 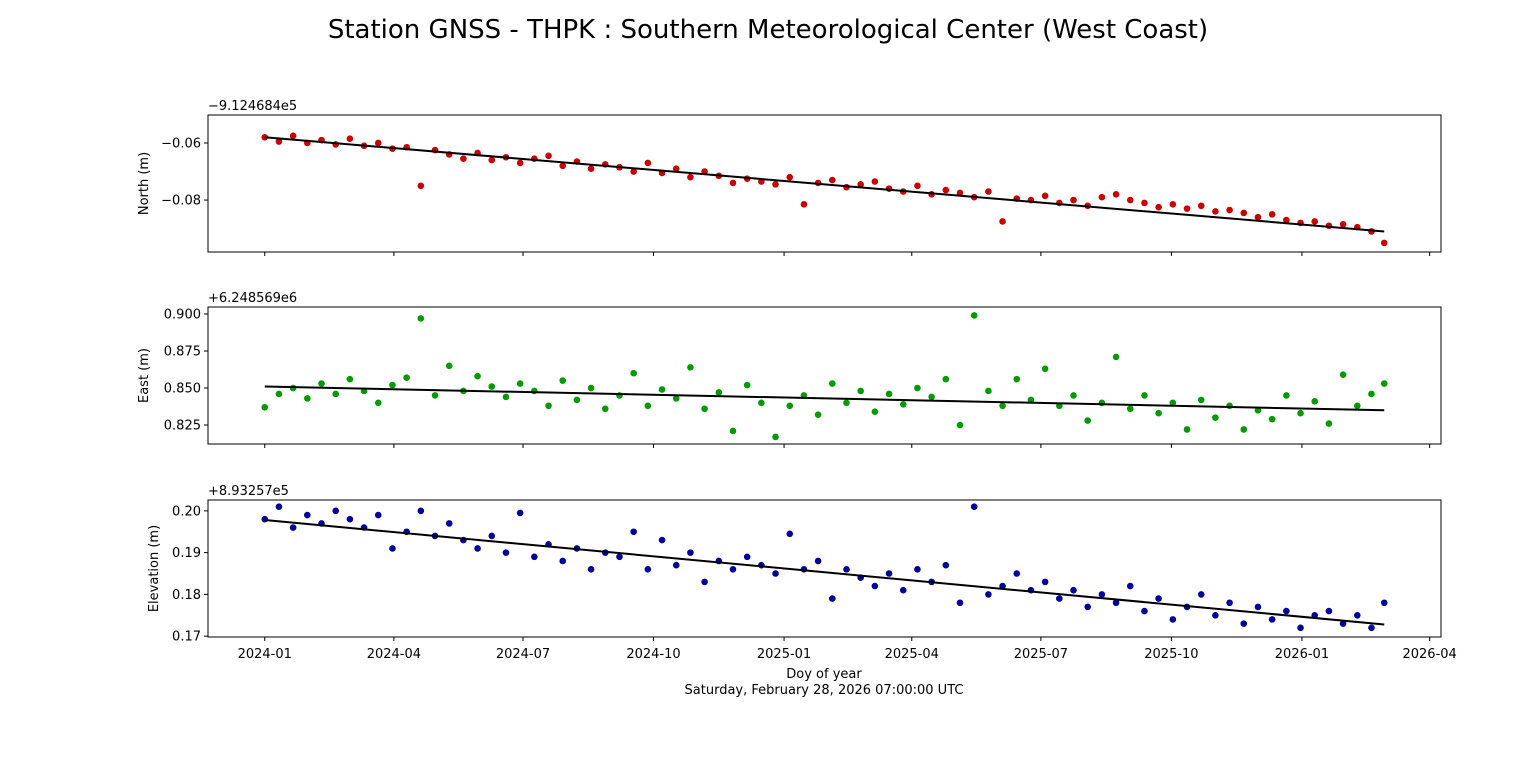 What do you see at coordinates (523, 654) in the screenshot?
I see `x-tick-label: 2024-07` at bounding box center [523, 654].